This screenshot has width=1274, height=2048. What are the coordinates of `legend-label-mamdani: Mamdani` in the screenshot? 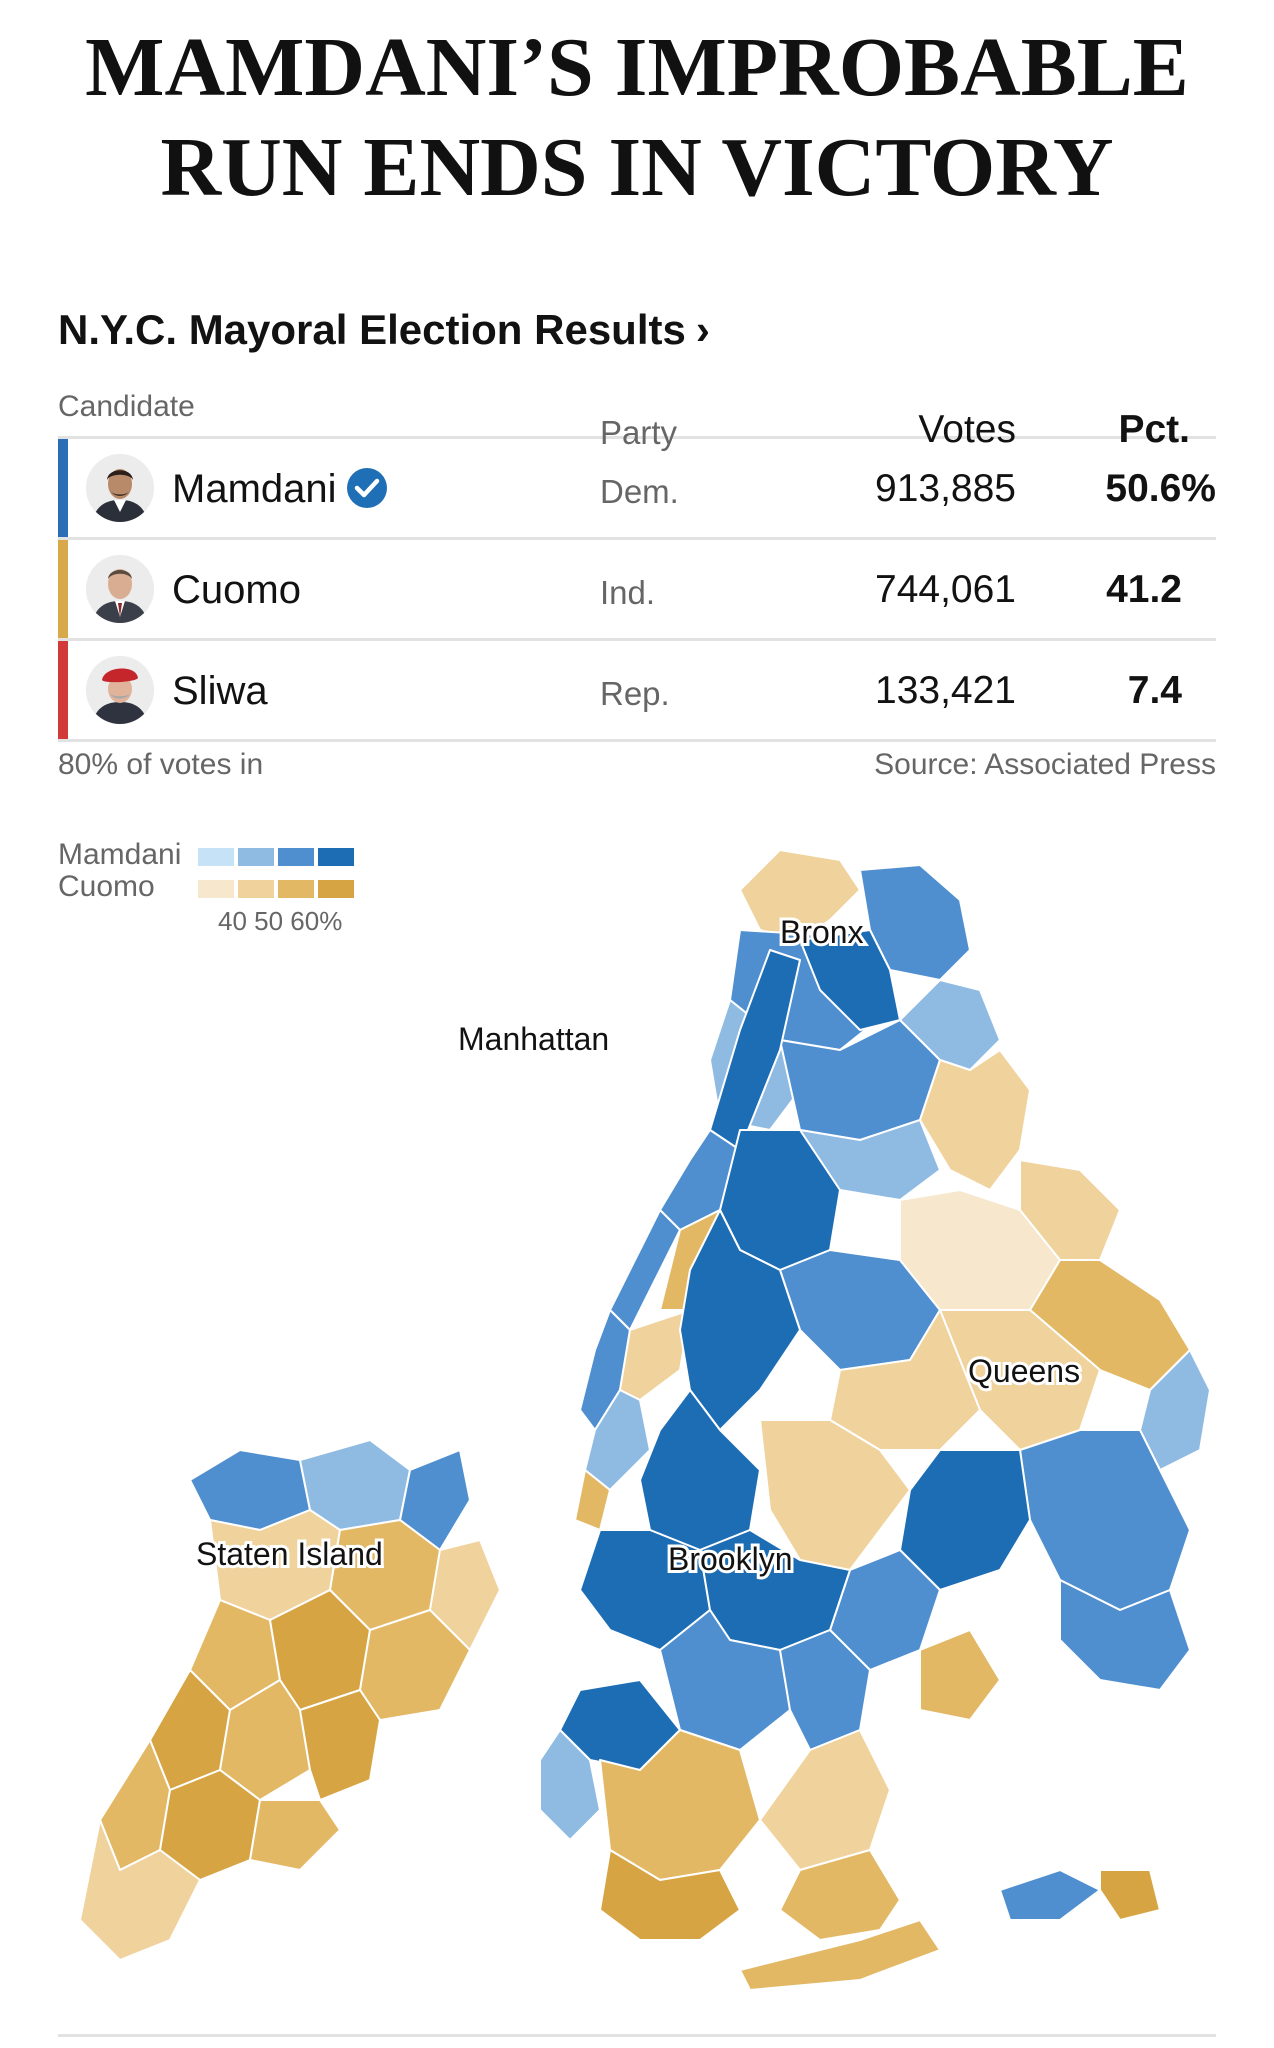 It's located at (120, 854).